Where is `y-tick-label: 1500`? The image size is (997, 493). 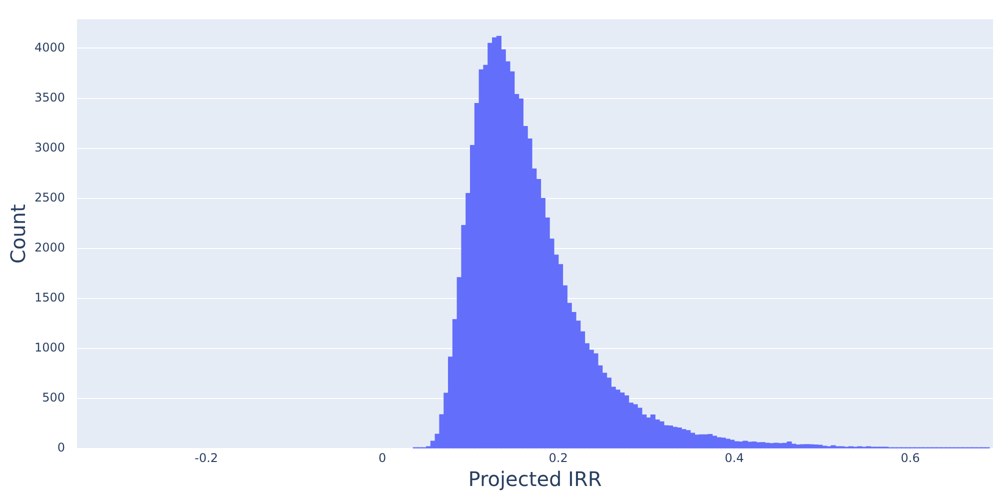
y-tick-label: 1500 is located at coordinates (49, 297).